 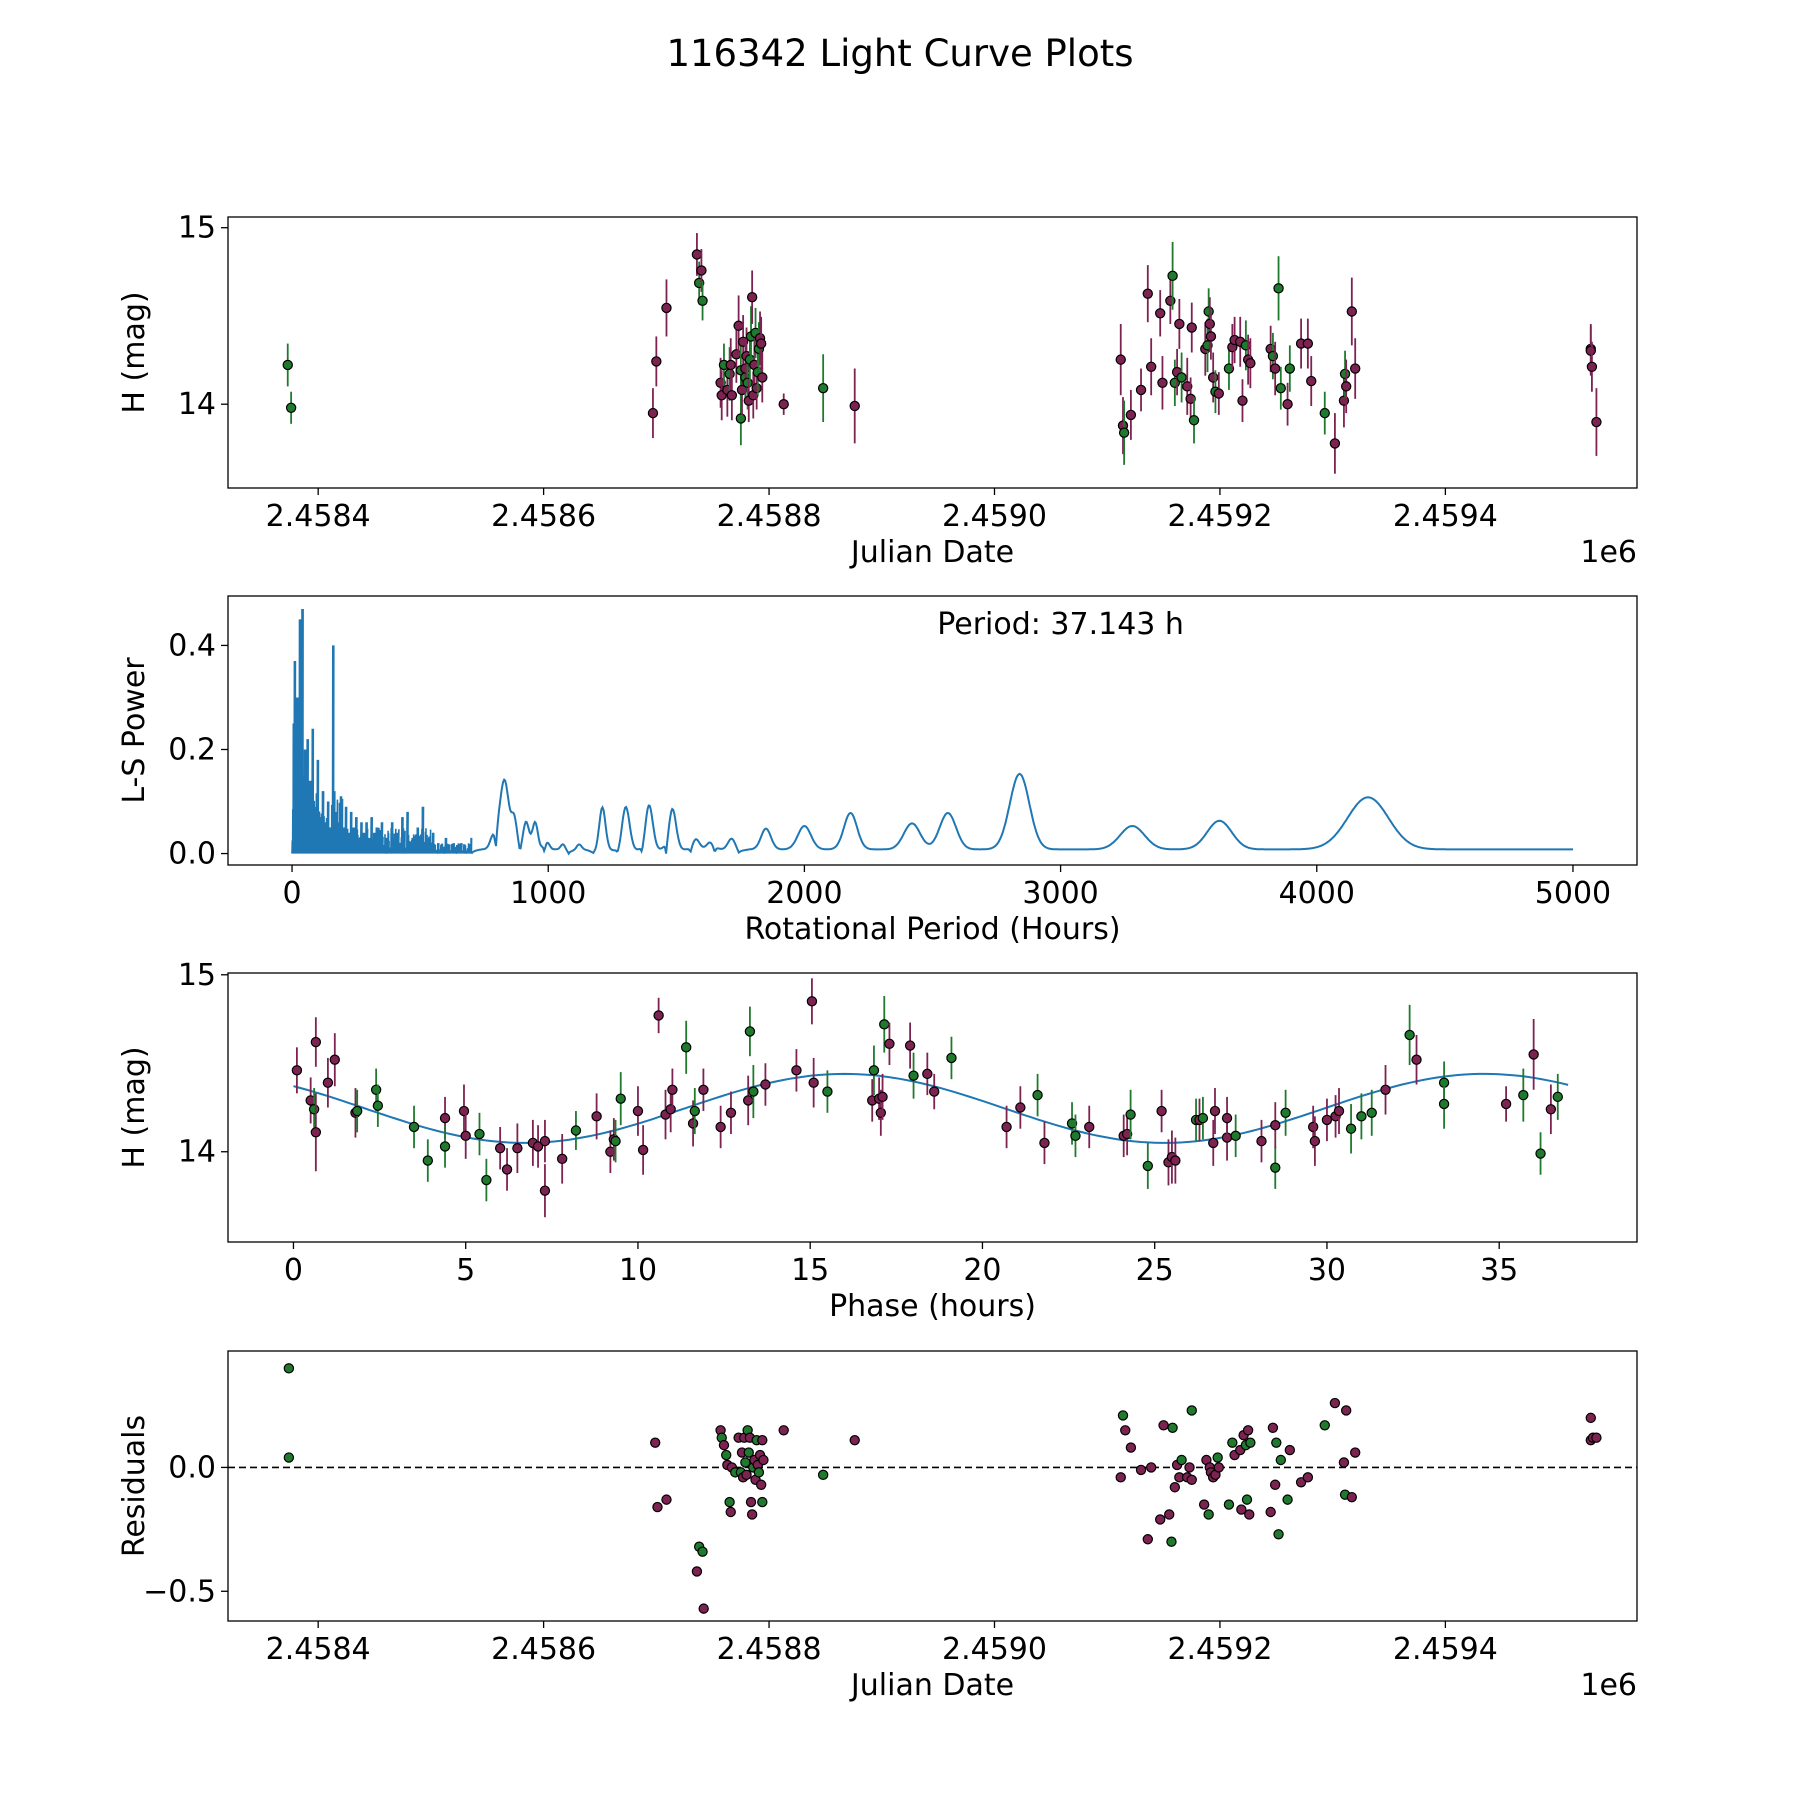 I want to click on x-tick-label: 2.4590, so click(x=994, y=516).